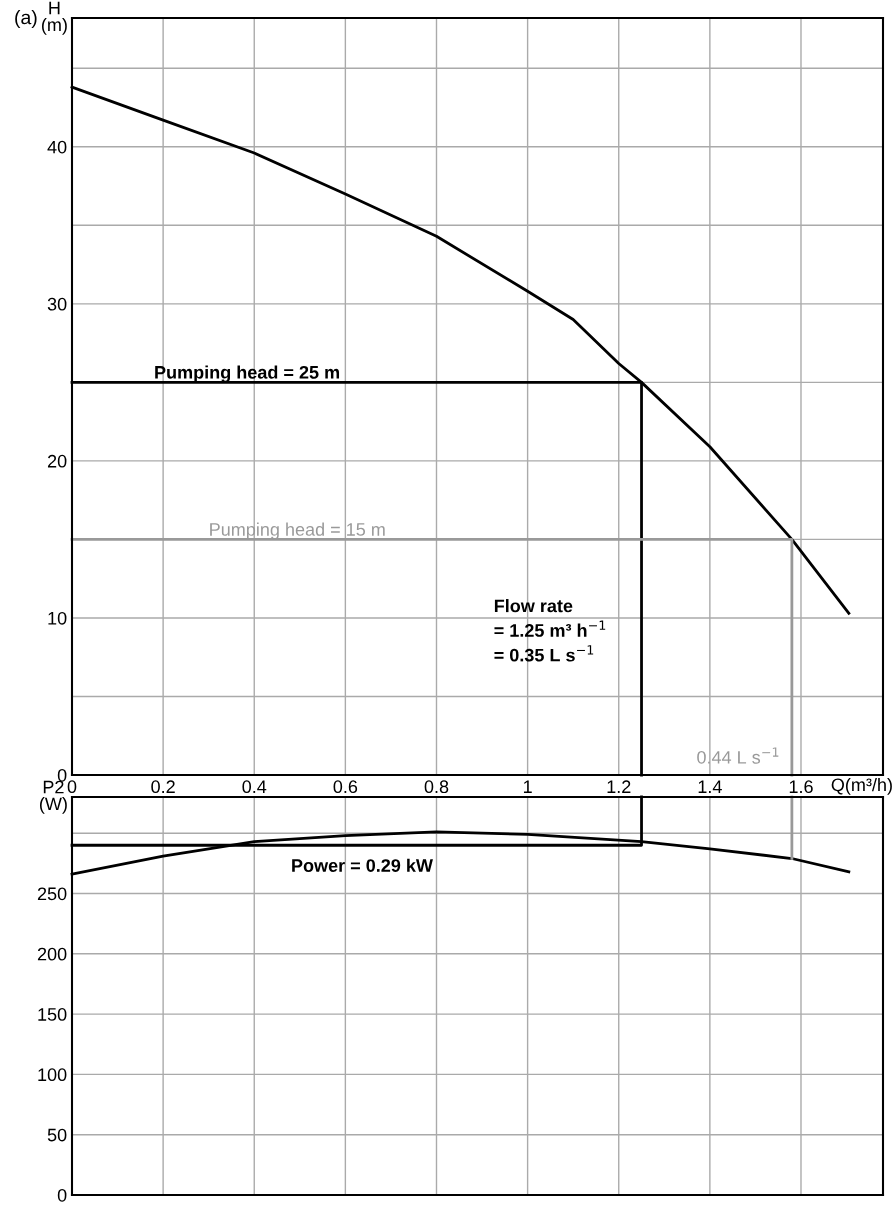  Describe the element at coordinates (57, 1135) in the screenshot. I see `y-tick-label: 50` at that location.